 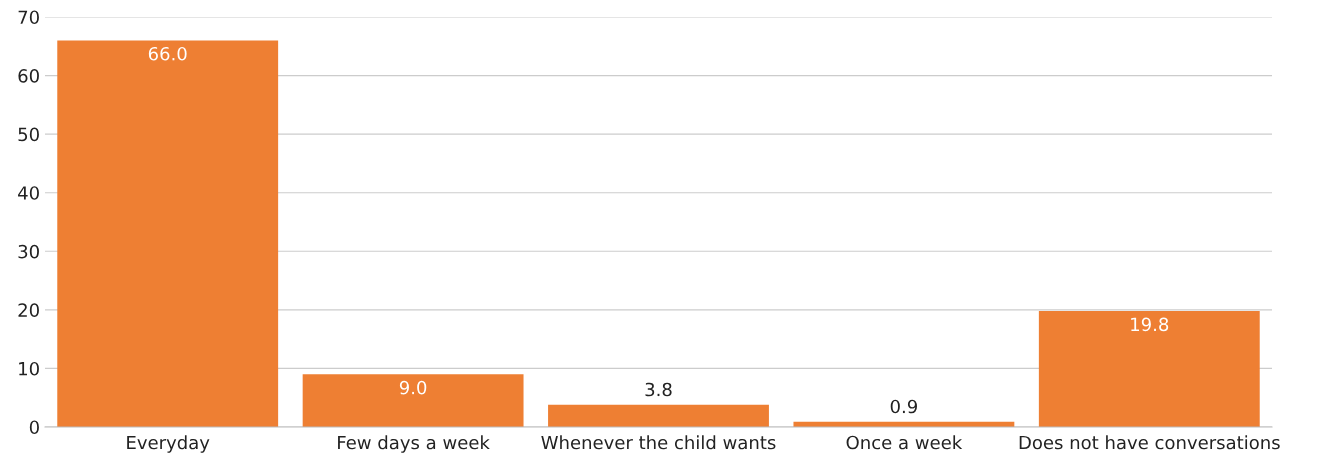 What do you see at coordinates (903, 406) in the screenshot?
I see `data-label: 0.9` at bounding box center [903, 406].